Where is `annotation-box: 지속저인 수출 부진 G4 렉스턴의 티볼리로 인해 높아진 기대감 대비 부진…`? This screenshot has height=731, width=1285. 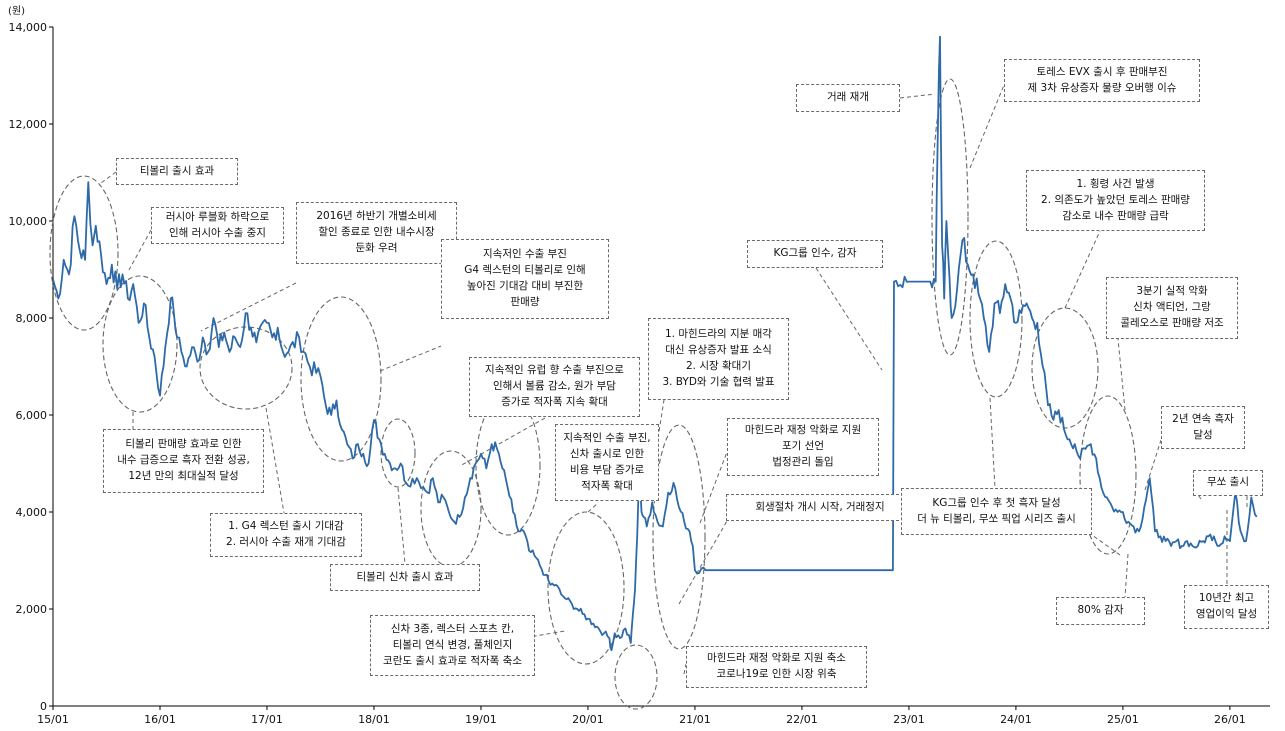
annotation-box: 지속저인 수출 부진 G4 렉스턴의 티볼리로 인해 높아진 기대감 대비 부진… is located at coordinates (525, 279).